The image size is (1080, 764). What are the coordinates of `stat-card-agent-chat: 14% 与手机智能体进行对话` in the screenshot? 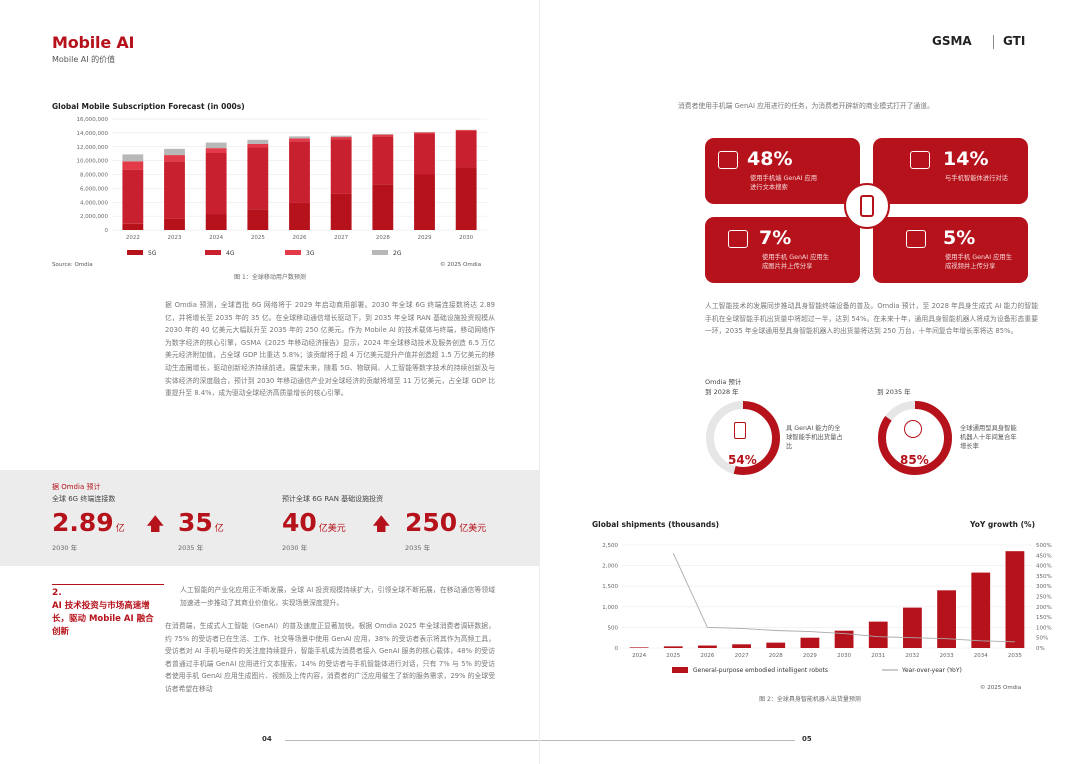 It's located at (950, 171).